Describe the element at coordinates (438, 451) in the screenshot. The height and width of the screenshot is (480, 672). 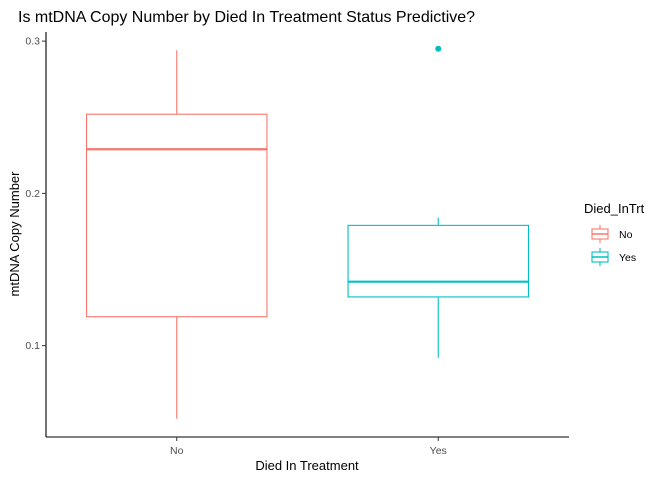
I see `x-tick-label: Yes` at that location.